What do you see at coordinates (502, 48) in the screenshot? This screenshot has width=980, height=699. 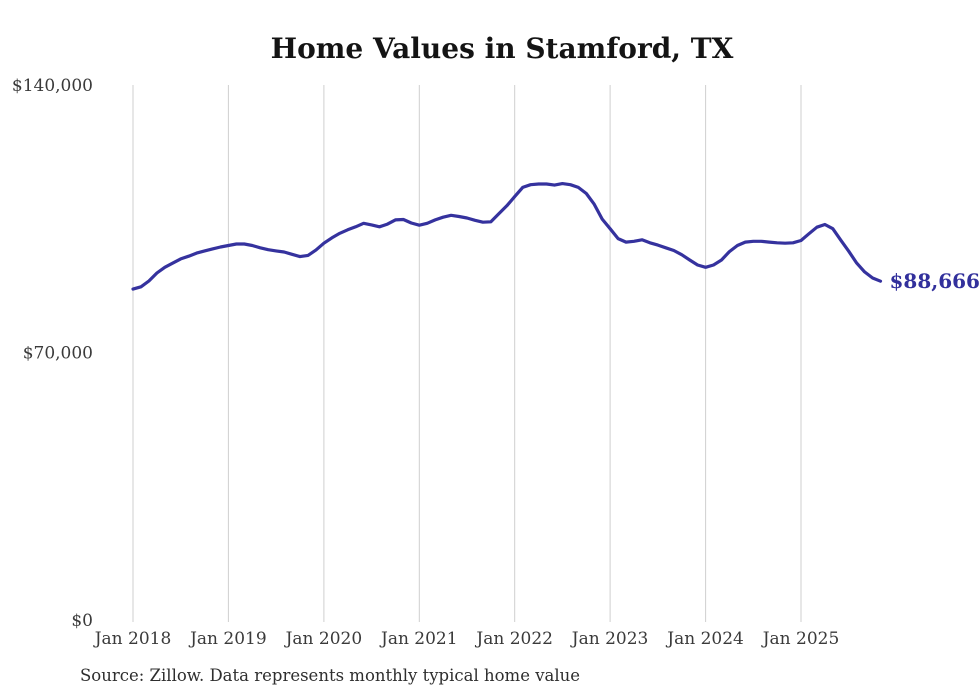 I see `chart-title: Home Values in Stamford, TX` at bounding box center [502, 48].